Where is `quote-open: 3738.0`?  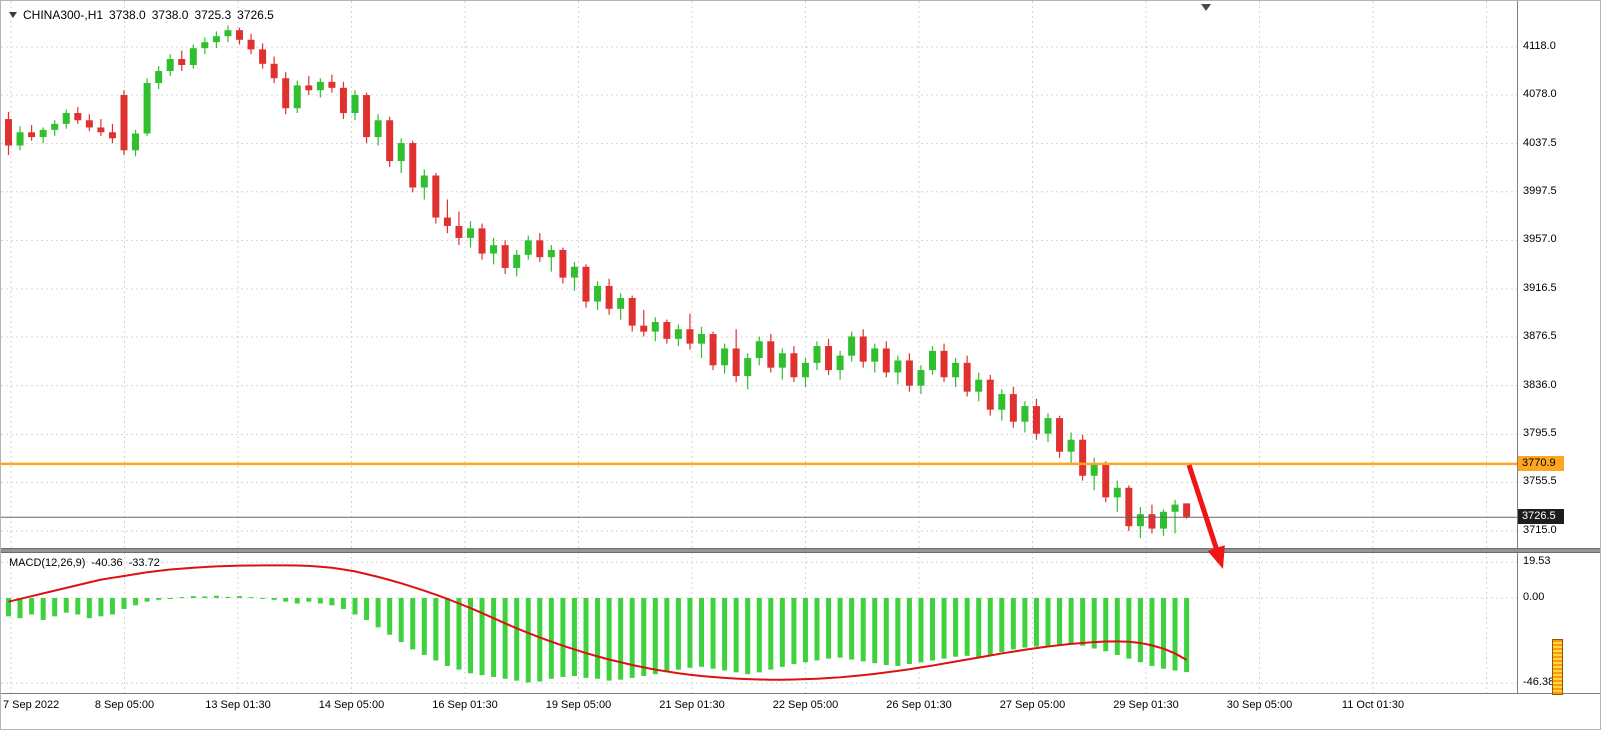 quote-open: 3738.0 is located at coordinates (127, 15).